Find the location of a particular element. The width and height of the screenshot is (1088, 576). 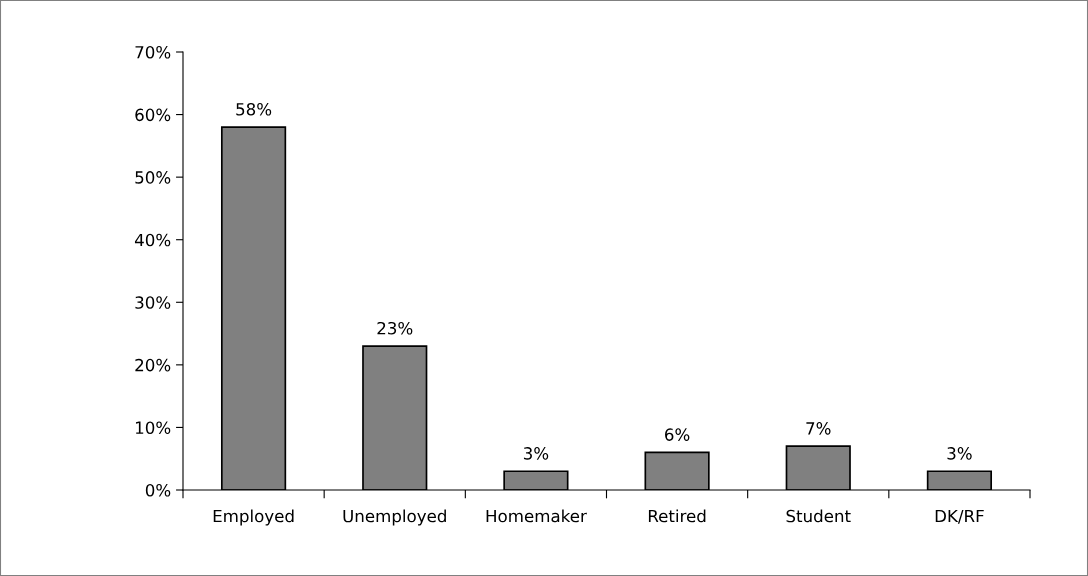

x-tick-label: Homemaker is located at coordinates (536, 516).